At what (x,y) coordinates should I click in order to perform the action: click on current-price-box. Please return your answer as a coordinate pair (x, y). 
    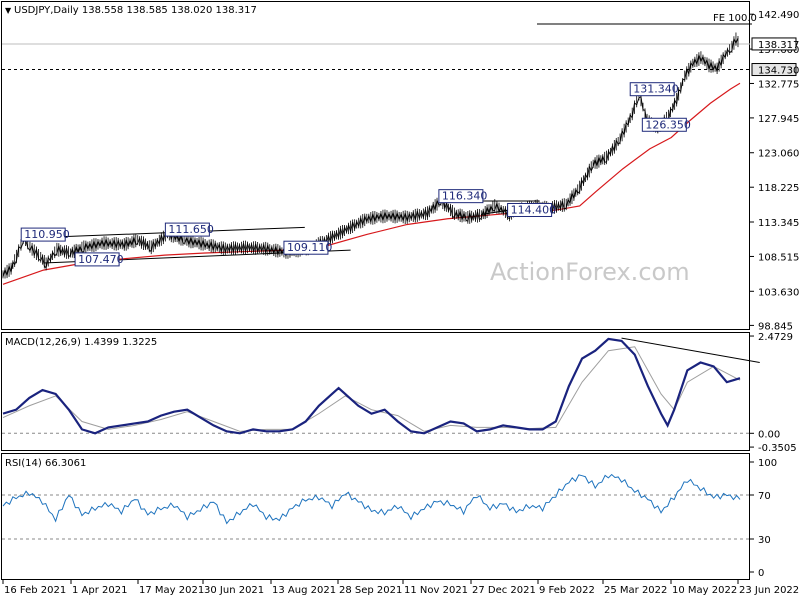
    Looking at the image, I should click on (774, 44).